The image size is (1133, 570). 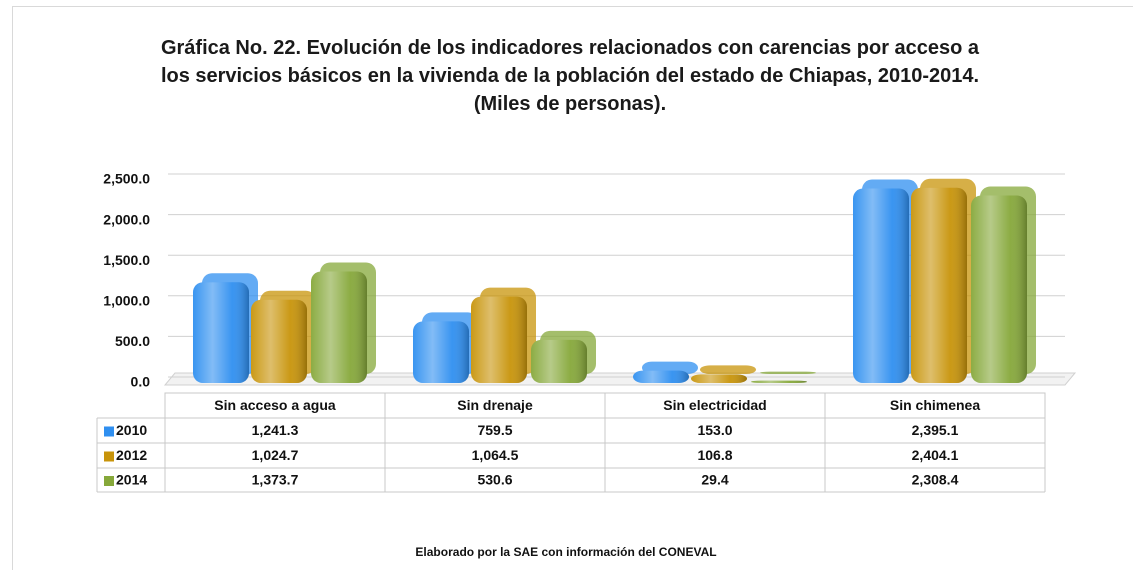 What do you see at coordinates (126, 260) in the screenshot?
I see `y-tick-label: 1,500.0` at bounding box center [126, 260].